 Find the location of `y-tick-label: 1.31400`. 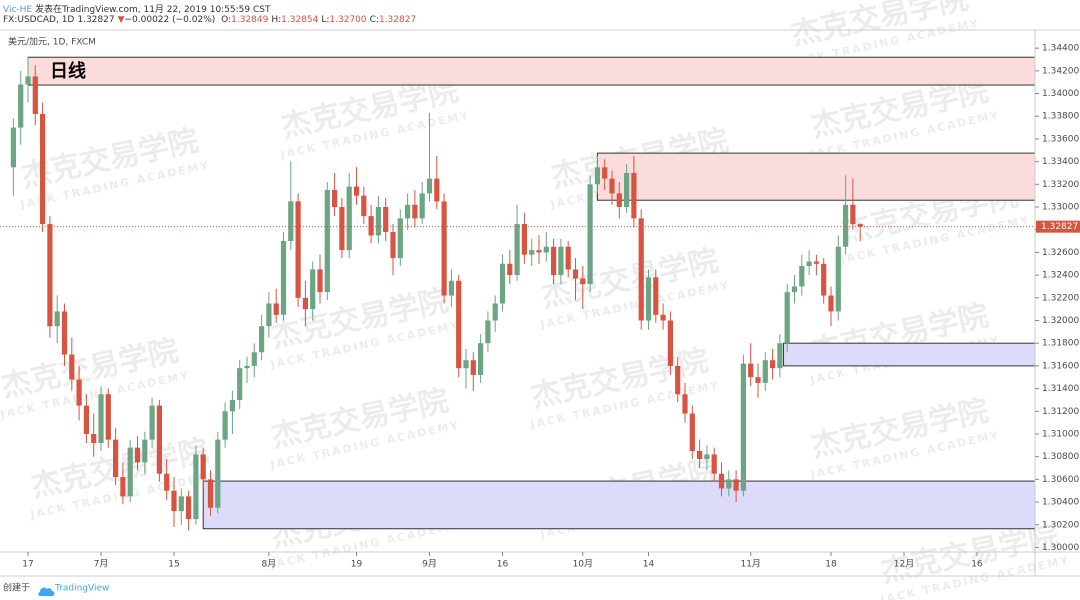

y-tick-label: 1.31400 is located at coordinates (1060, 389).